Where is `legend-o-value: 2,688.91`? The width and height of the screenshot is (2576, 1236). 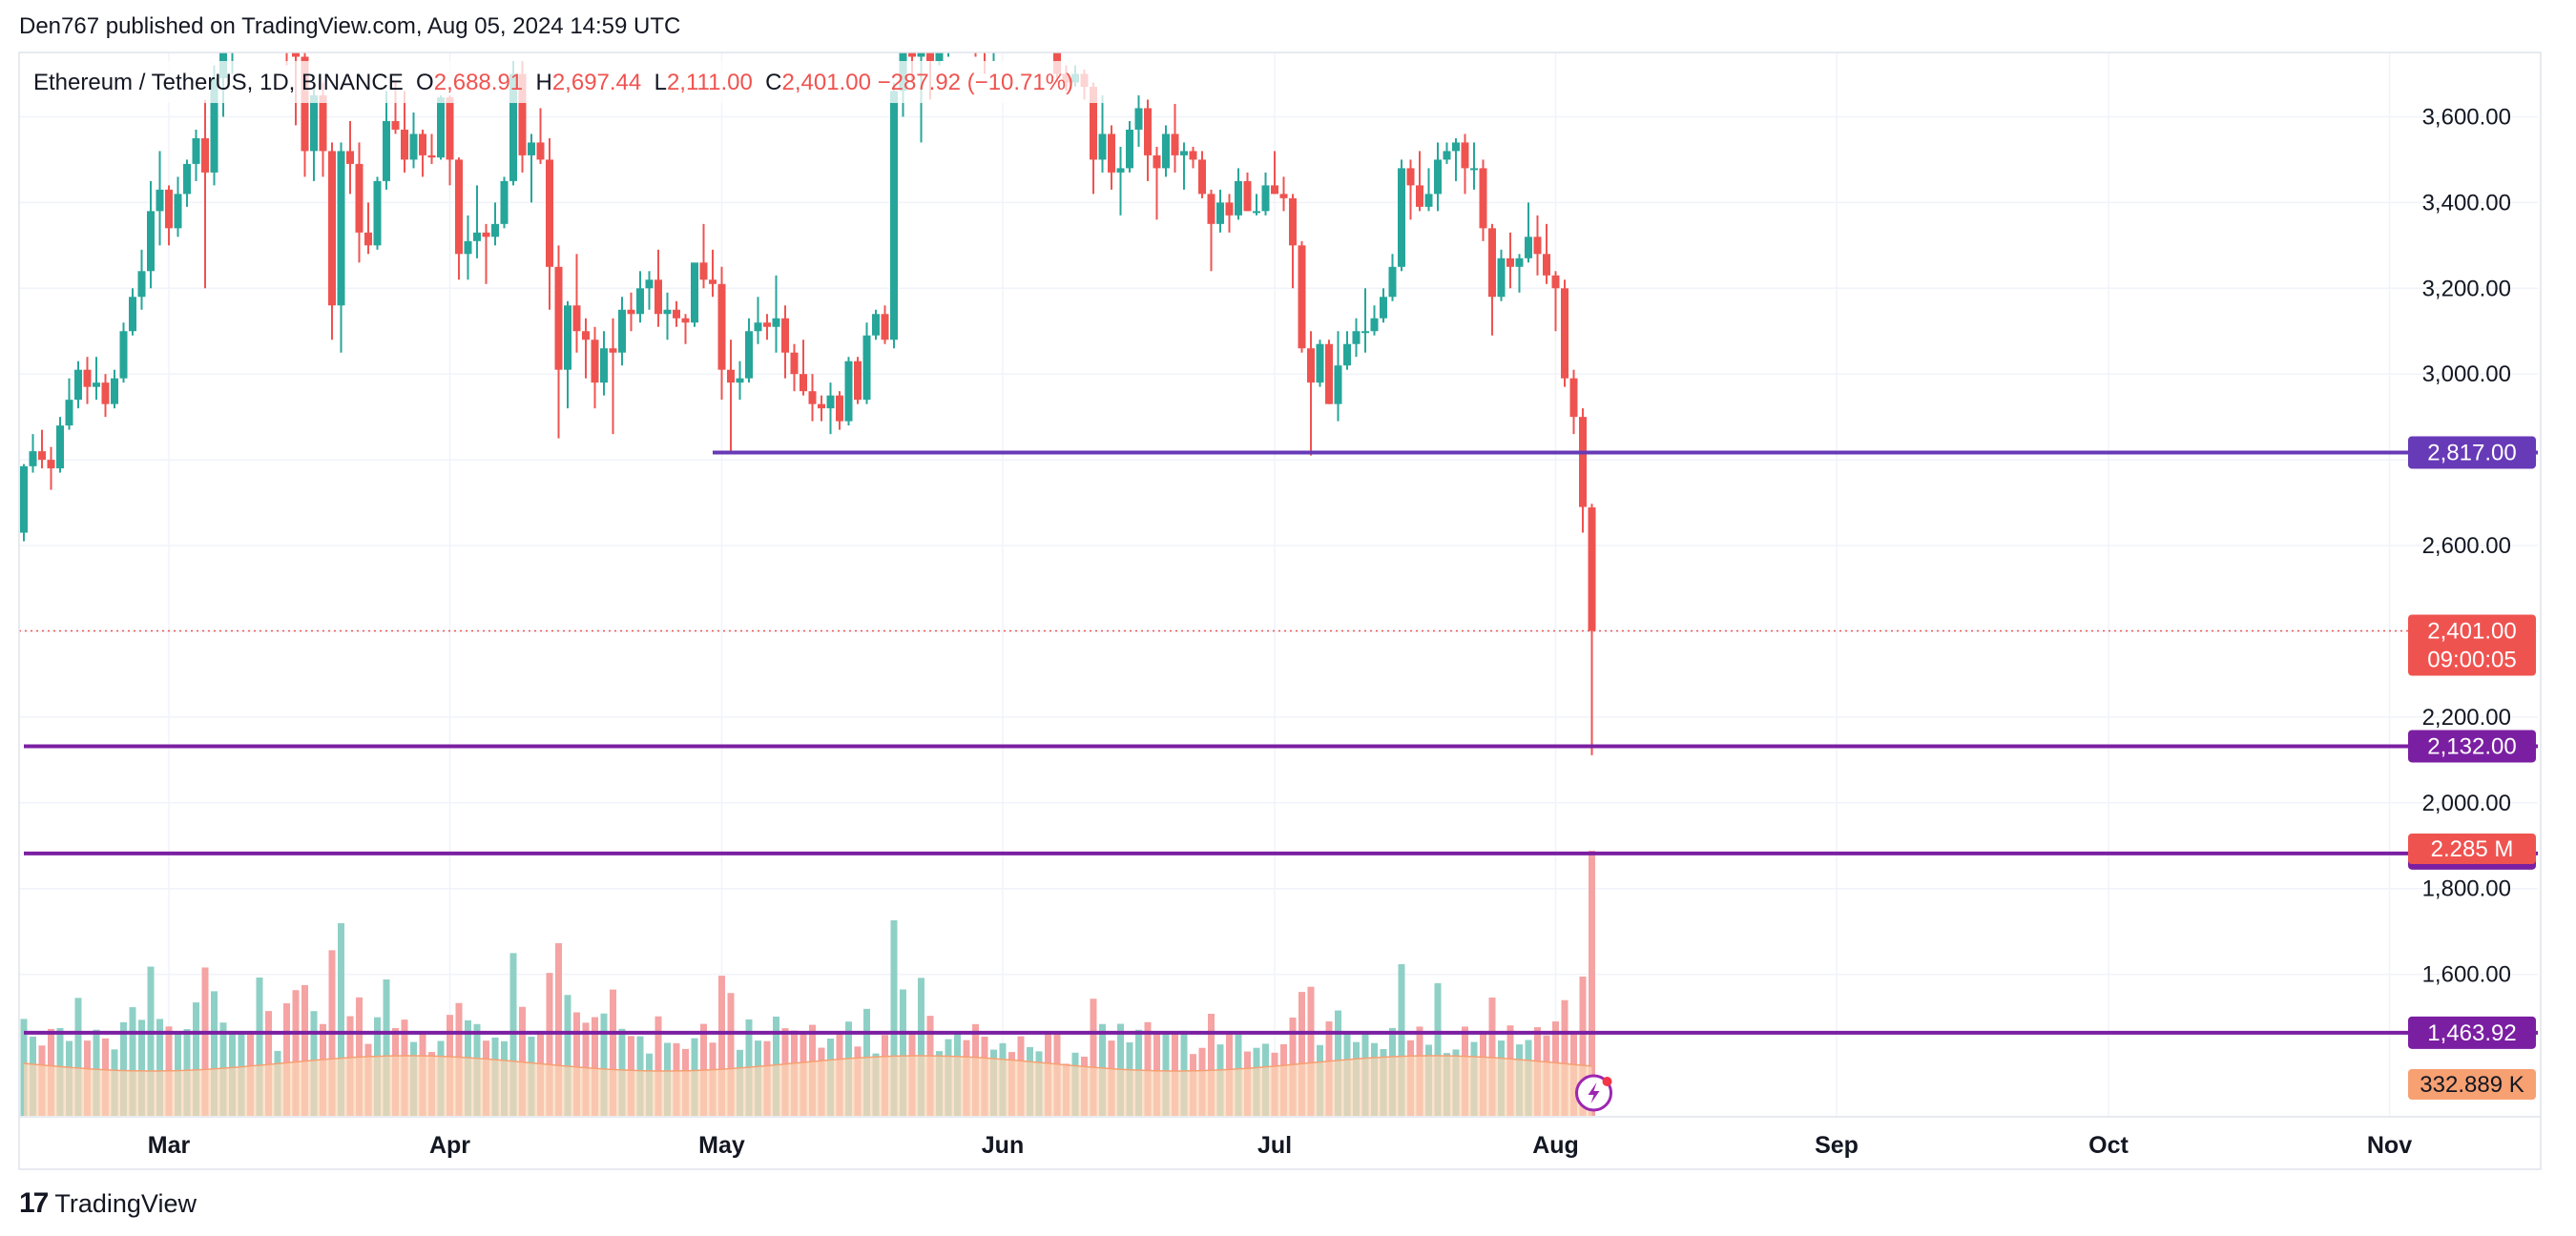
legend-o-value: 2,688.91 is located at coordinates (485, 82).